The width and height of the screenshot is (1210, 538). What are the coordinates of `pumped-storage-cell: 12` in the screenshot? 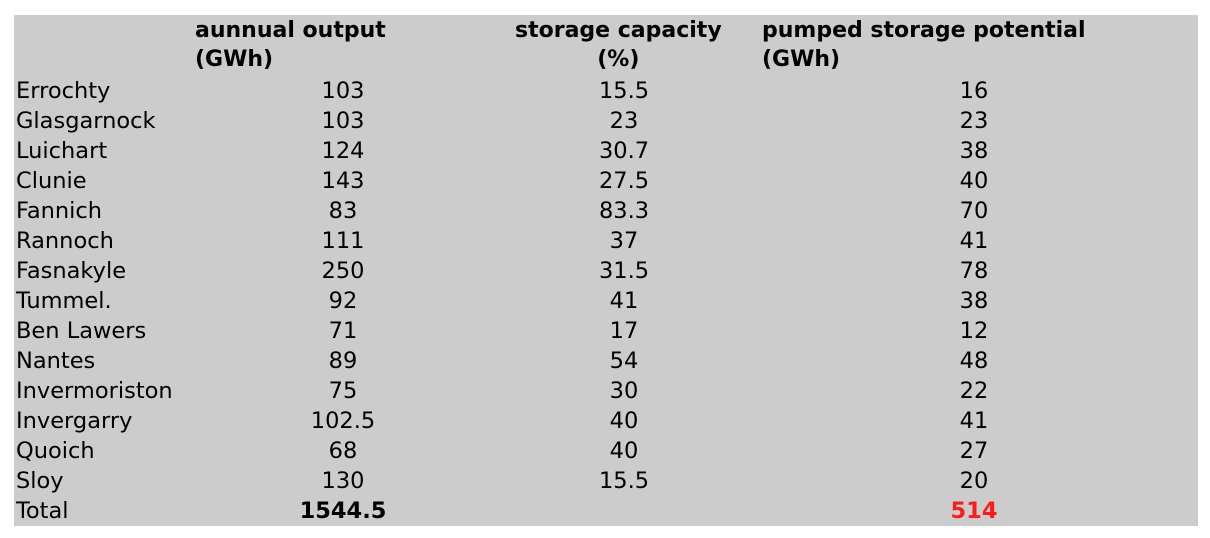 It's located at (974, 331).